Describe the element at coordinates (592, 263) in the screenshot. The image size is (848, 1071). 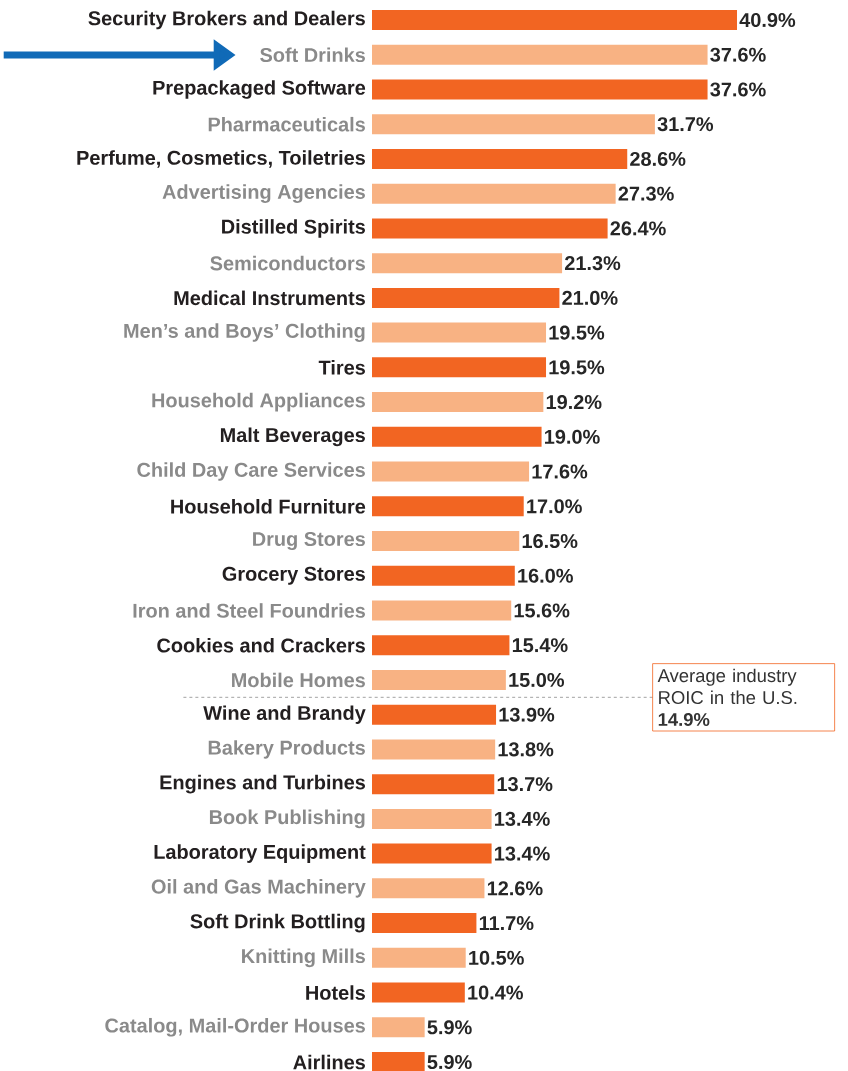
I see `data-label: 21.3%` at that location.